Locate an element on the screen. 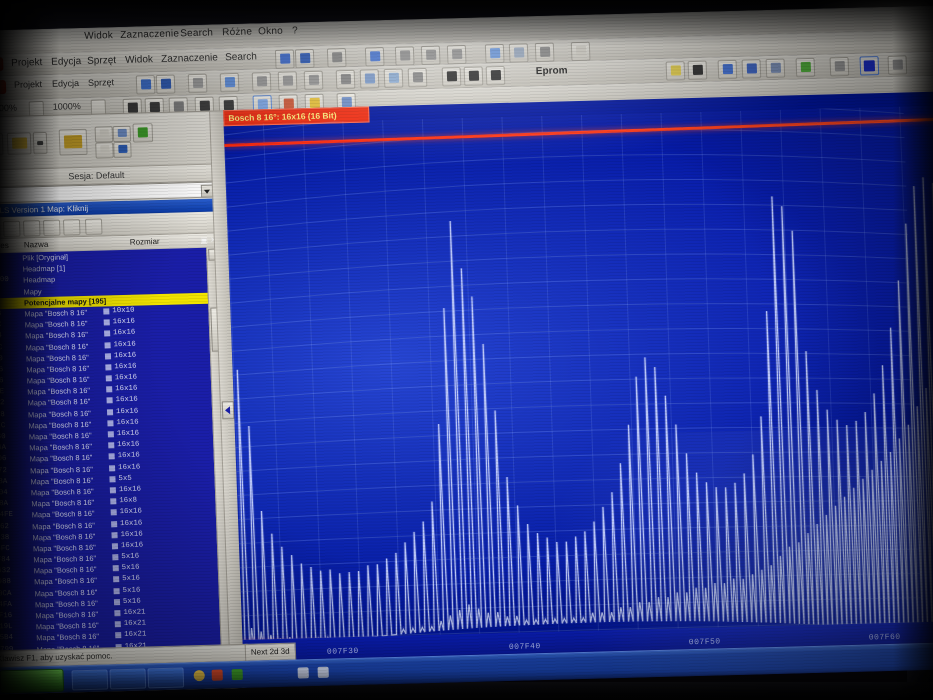 Image resolution: width=933 pixels, height=700 pixels. menu-item-sprzet: Sprzęt is located at coordinates (101, 61).